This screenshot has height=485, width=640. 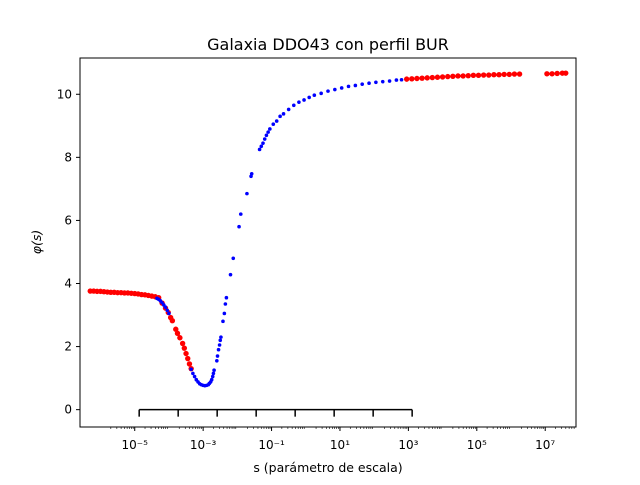 I want to click on chart-title: Galaxia DDO43 con perfil BUR, so click(x=328, y=44).